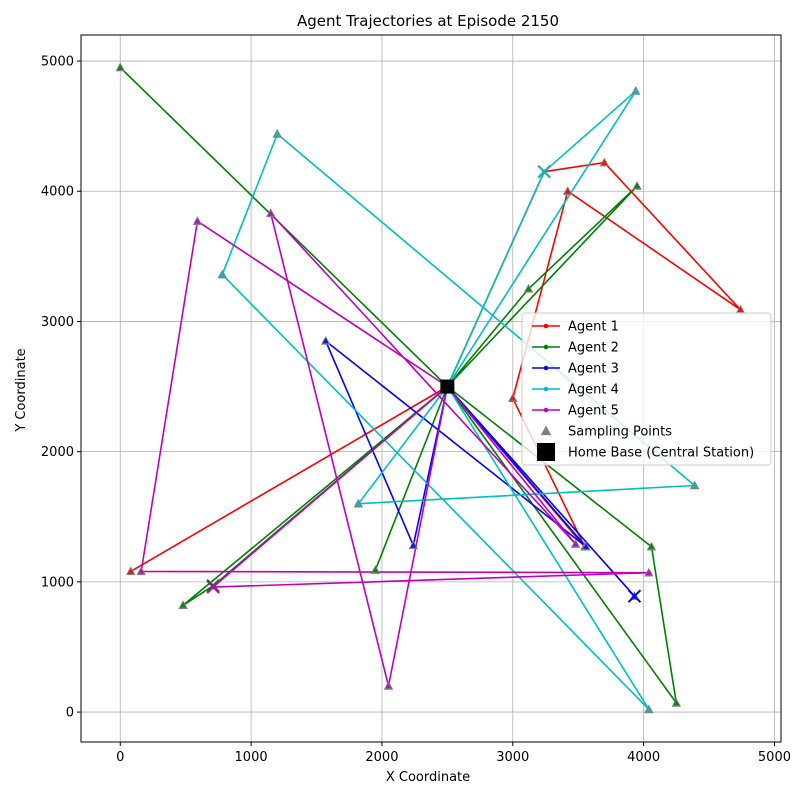  I want to click on y-axis-label: Y Coordinate, so click(21, 390).